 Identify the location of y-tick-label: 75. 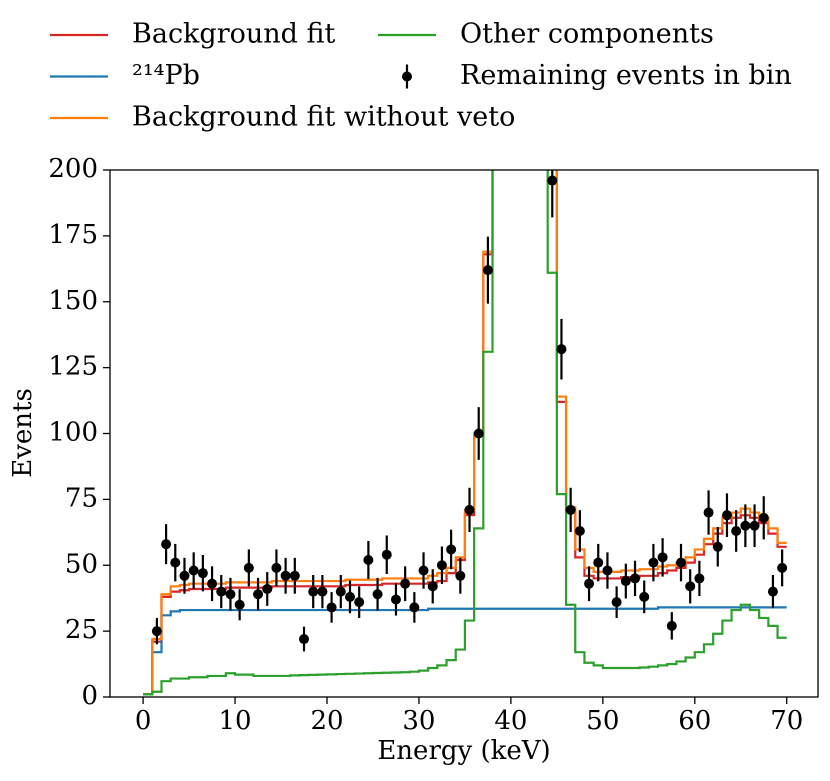
(81, 498).